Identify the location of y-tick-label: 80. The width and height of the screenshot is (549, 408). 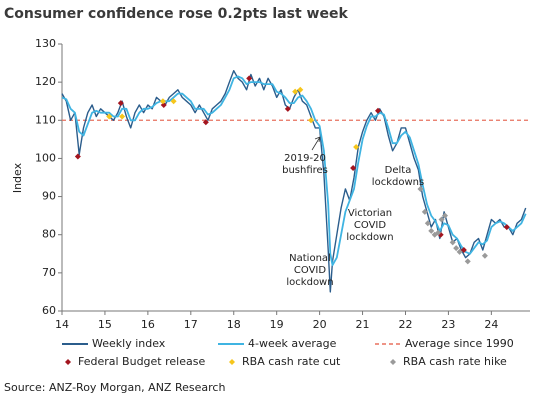
(49, 234).